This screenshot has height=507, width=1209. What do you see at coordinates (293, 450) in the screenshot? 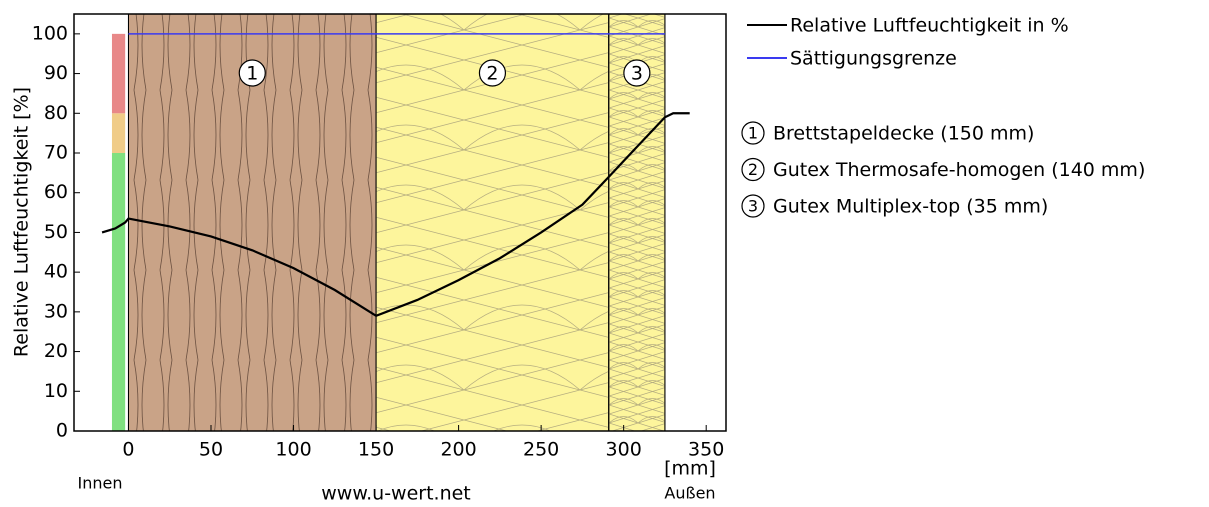
I see `x-tick-label: 100` at bounding box center [293, 450].